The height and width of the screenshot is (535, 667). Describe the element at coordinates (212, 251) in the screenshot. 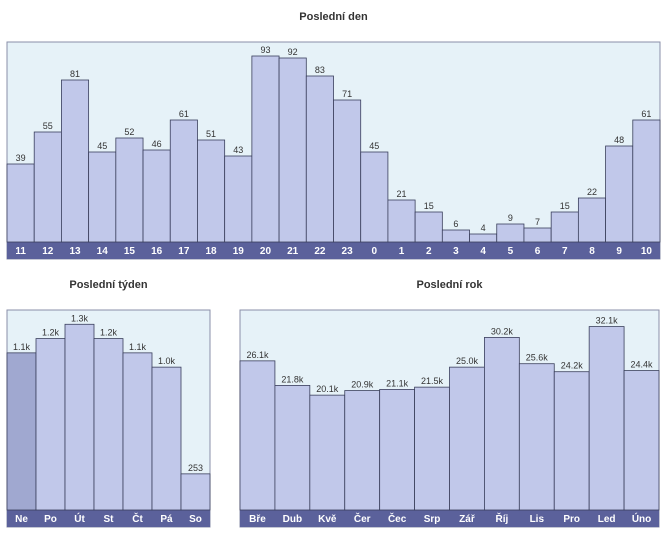

I see `x-tick-label-day: 18` at that location.